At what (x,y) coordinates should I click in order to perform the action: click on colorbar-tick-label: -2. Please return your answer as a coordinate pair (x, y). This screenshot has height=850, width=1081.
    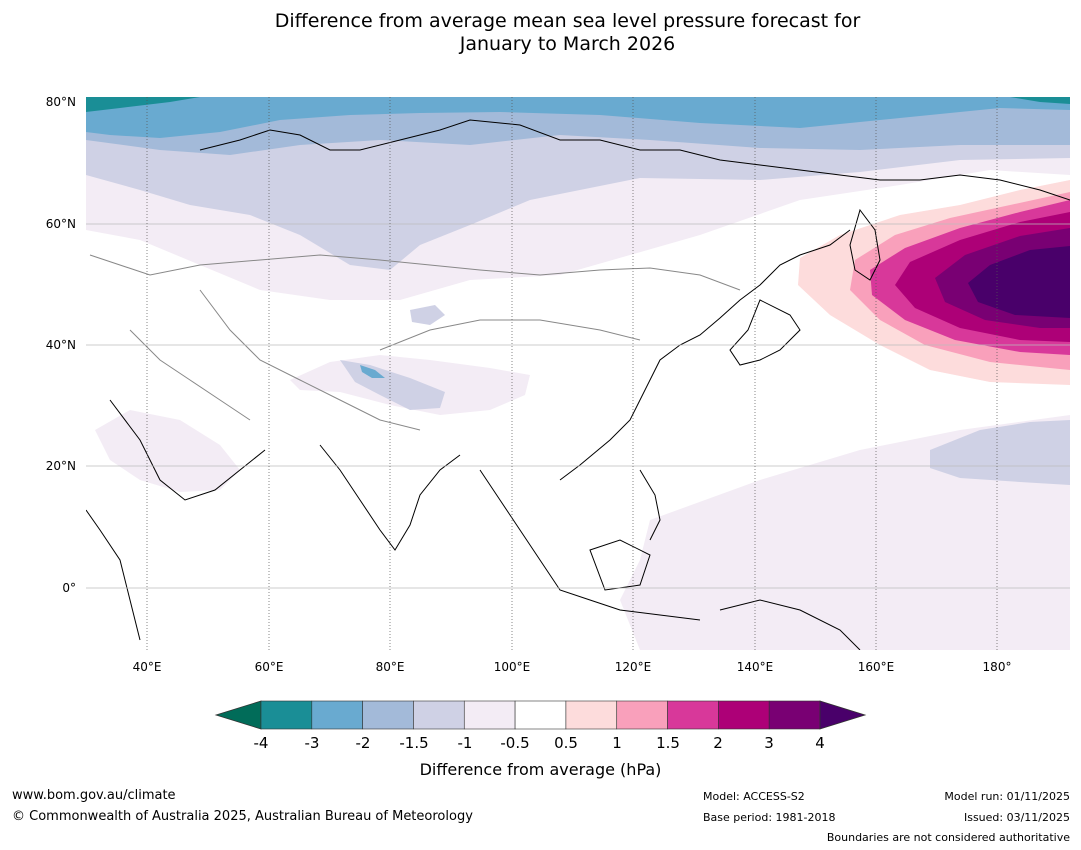
    Looking at the image, I should click on (363, 743).